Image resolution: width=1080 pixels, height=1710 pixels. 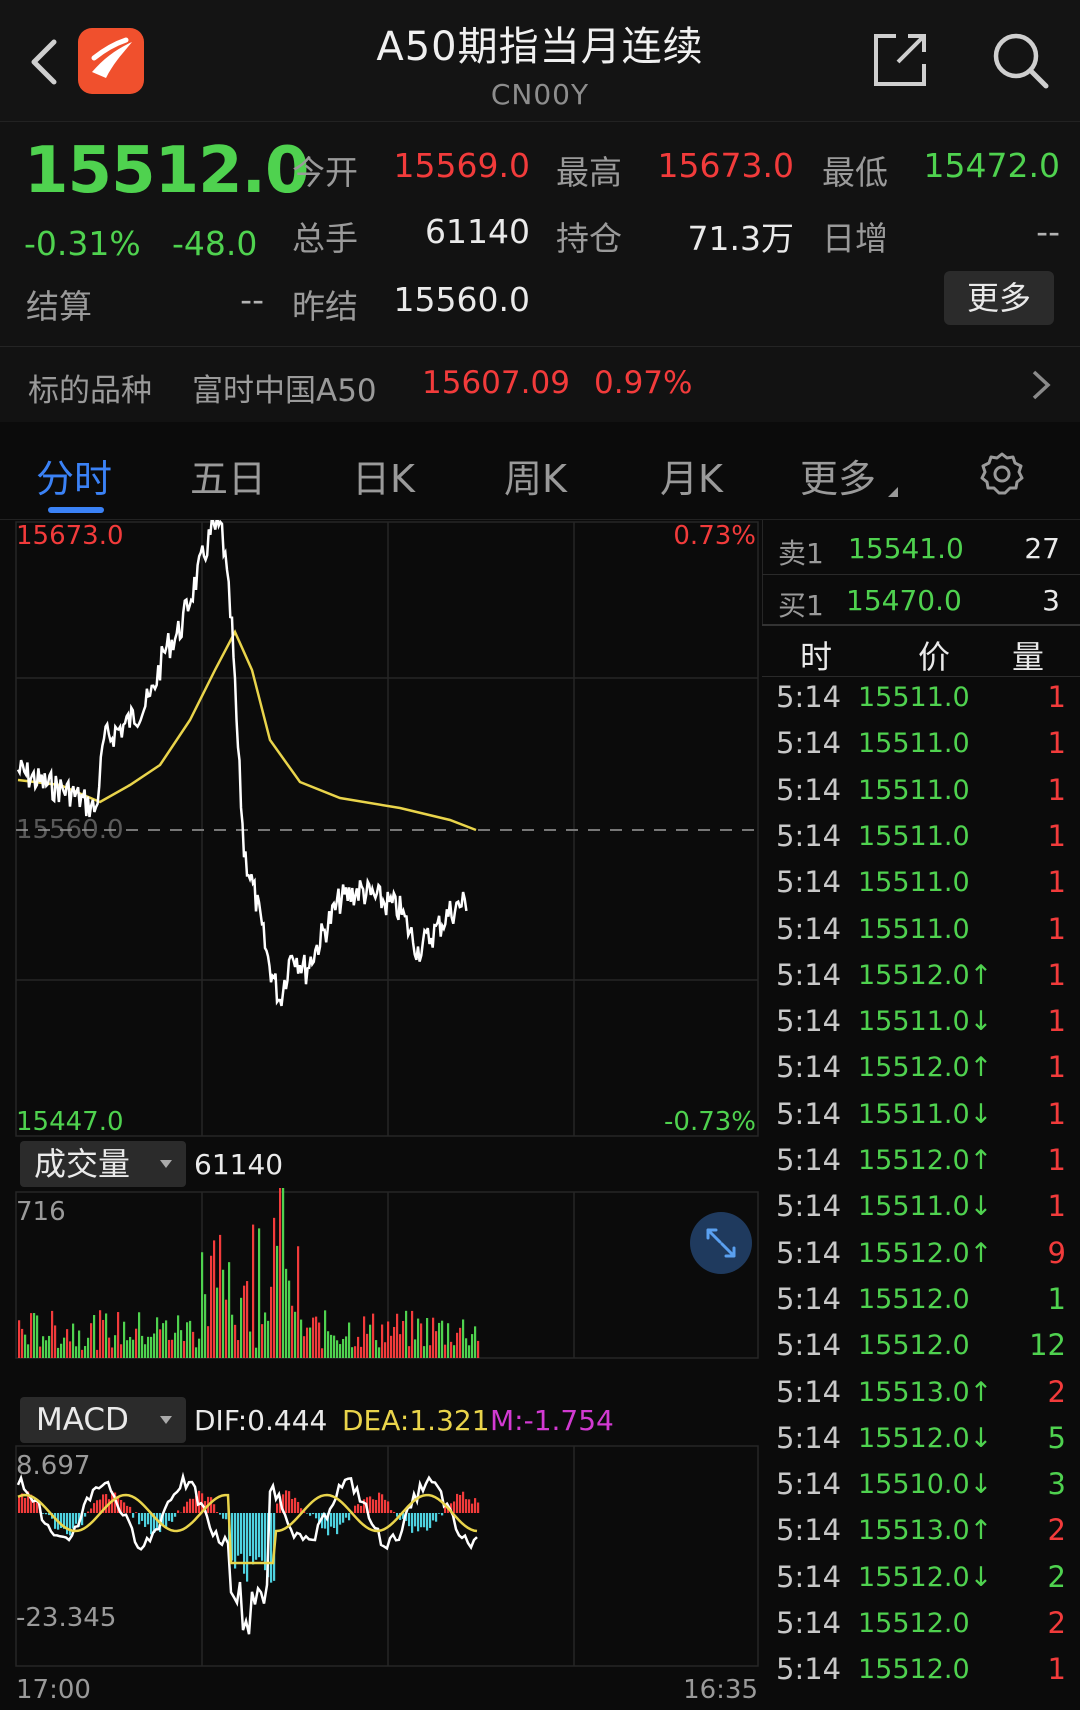 I want to click on bid-price: 15470.0, so click(x=904, y=600).